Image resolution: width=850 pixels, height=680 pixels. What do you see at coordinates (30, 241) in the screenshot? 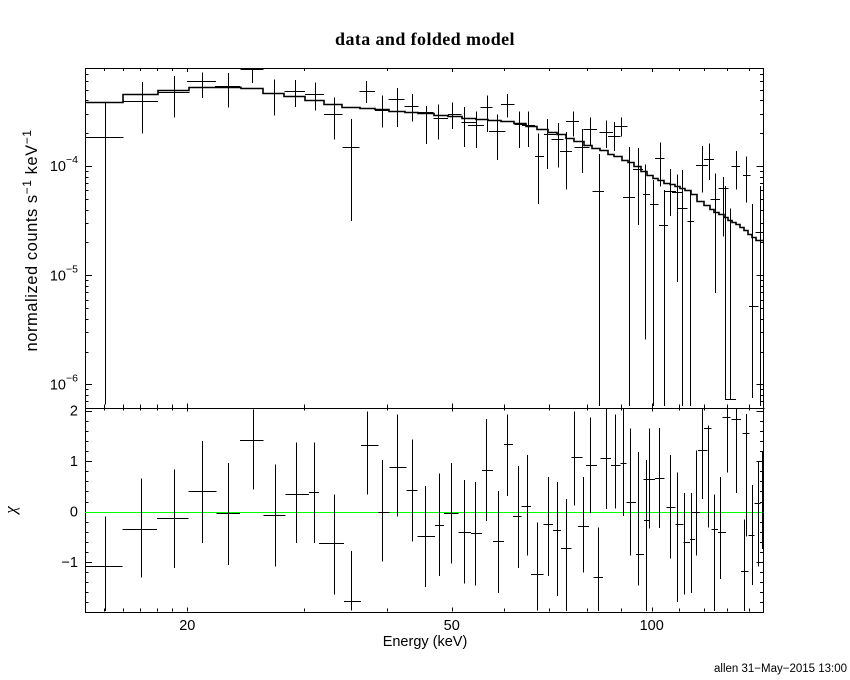
I see `svg-text: normalized counts s−1 keV−1` at bounding box center [30, 241].